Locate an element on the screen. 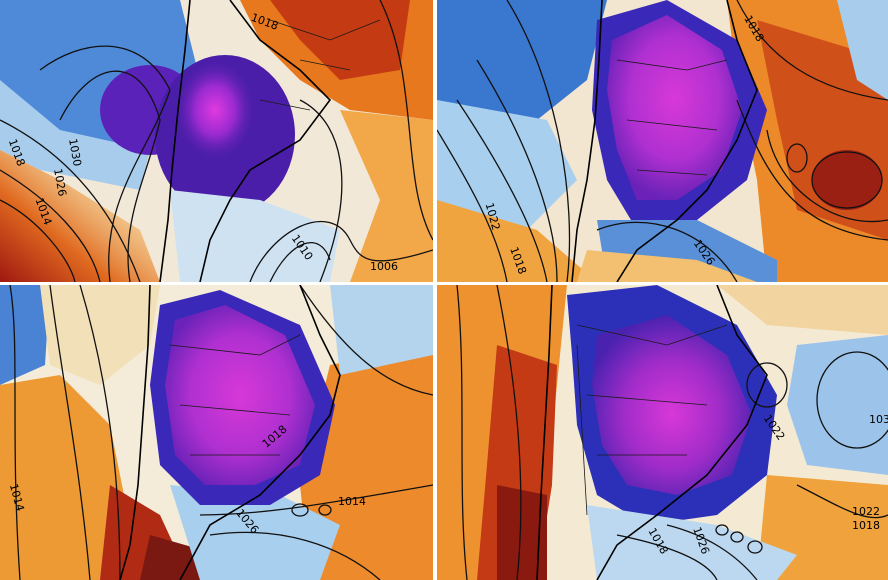 The width and height of the screenshot is (888, 580). mild-field-west is located at coordinates (75, 135).